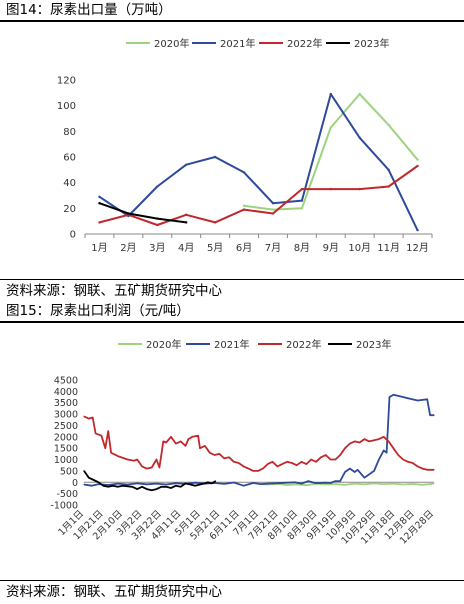  What do you see at coordinates (66, 403) in the screenshot?
I see `y-tick-label-3500: 3500` at bounding box center [66, 403].